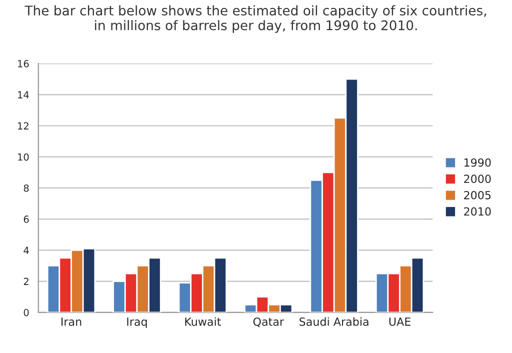 This screenshot has width=512, height=353. I want to click on y-tick-label: 6, so click(26, 219).